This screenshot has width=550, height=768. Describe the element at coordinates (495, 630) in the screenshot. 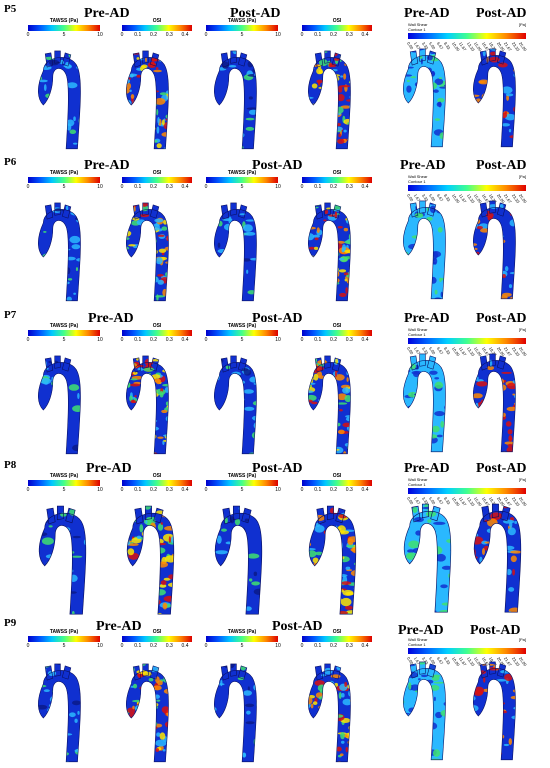

I see `wss-post-ad-heading: Post-AD` at that location.